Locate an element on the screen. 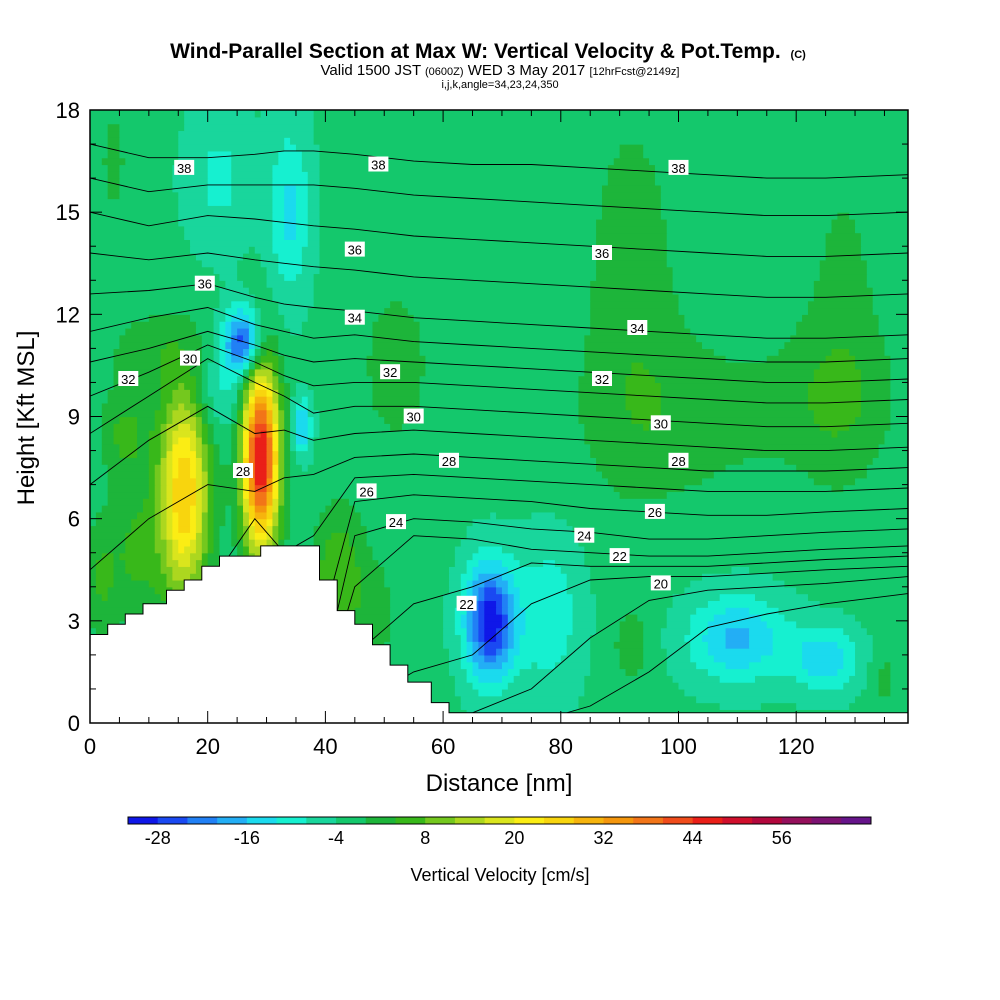  colorbar-swatch is located at coordinates (856, 820).